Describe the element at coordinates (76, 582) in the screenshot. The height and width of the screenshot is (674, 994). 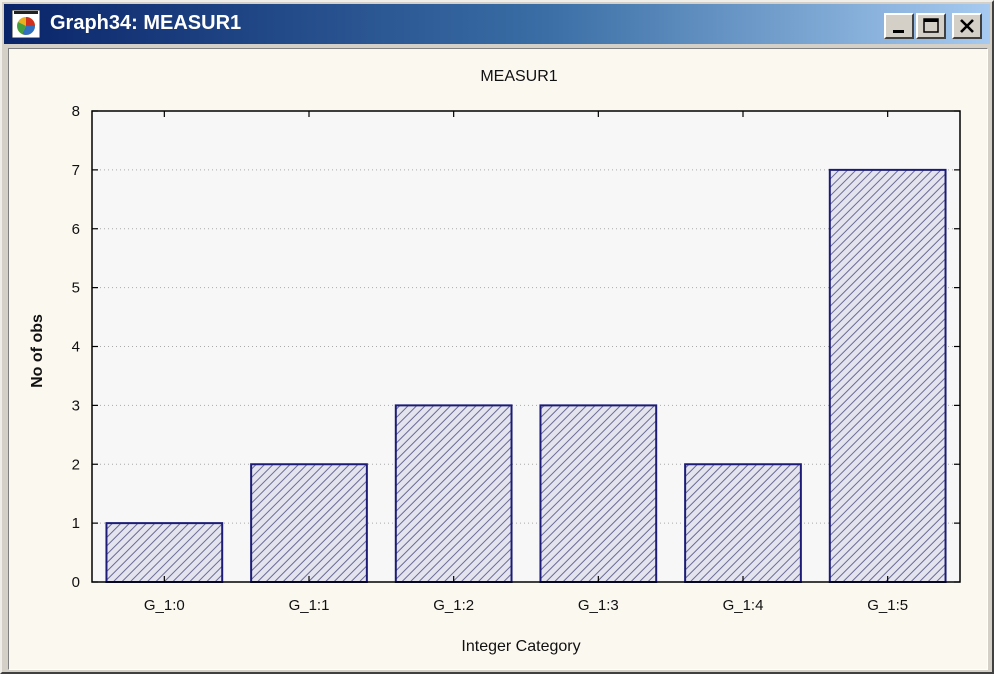
I see `y-tick-label: 0` at that location.